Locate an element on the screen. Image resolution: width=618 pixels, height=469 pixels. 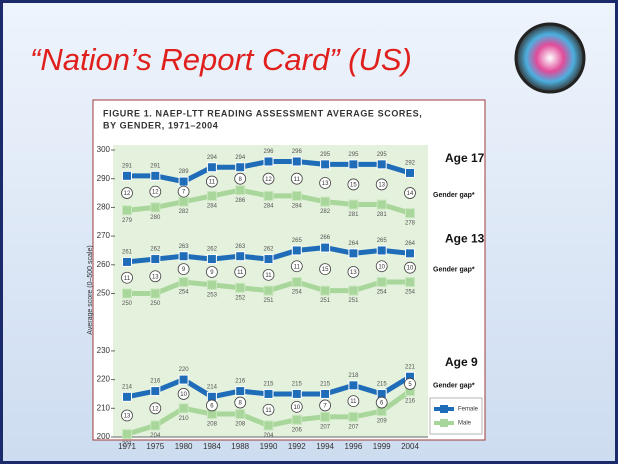
slide-title: “Nation’s Report Card” (US) is located at coordinates (221, 59).